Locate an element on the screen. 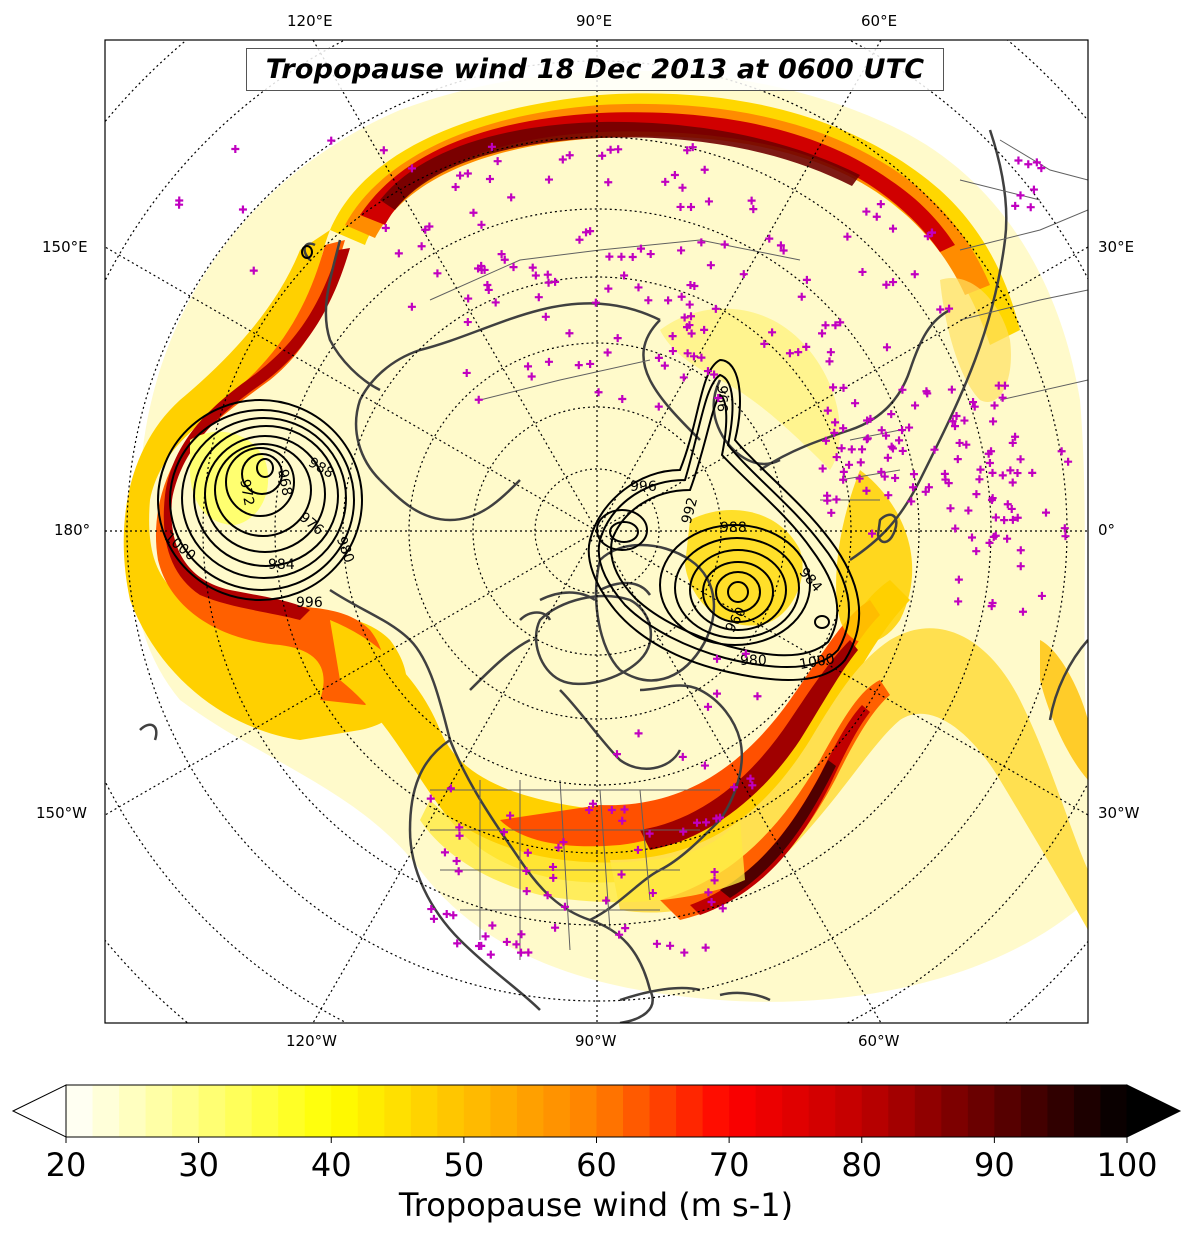 The image size is (1192, 1238). colorbar-swatches is located at coordinates (597, 1111).